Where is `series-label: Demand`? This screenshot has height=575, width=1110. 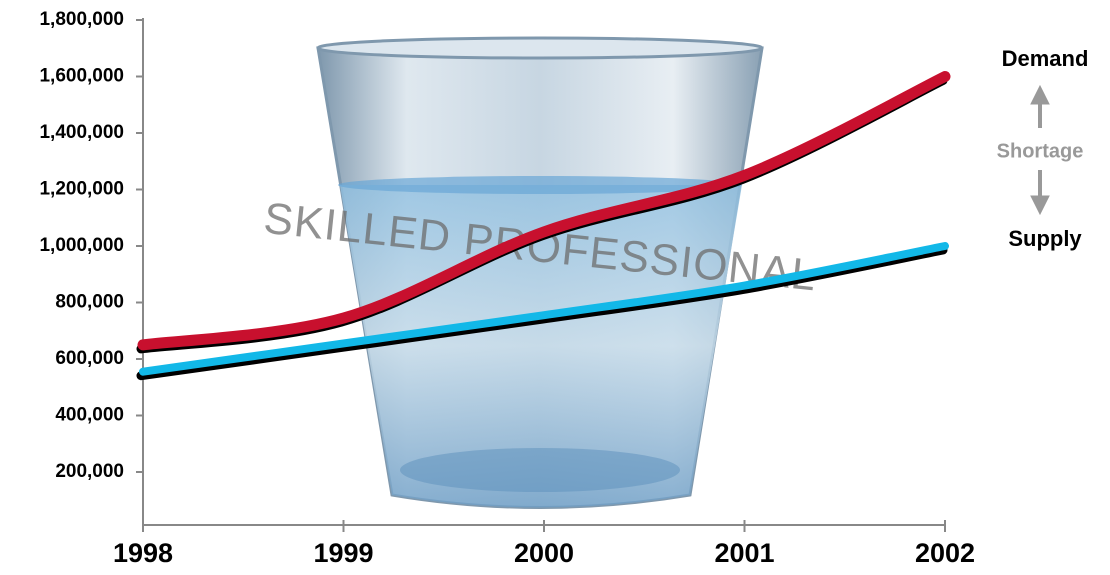 series-label: Demand is located at coordinates (1045, 58).